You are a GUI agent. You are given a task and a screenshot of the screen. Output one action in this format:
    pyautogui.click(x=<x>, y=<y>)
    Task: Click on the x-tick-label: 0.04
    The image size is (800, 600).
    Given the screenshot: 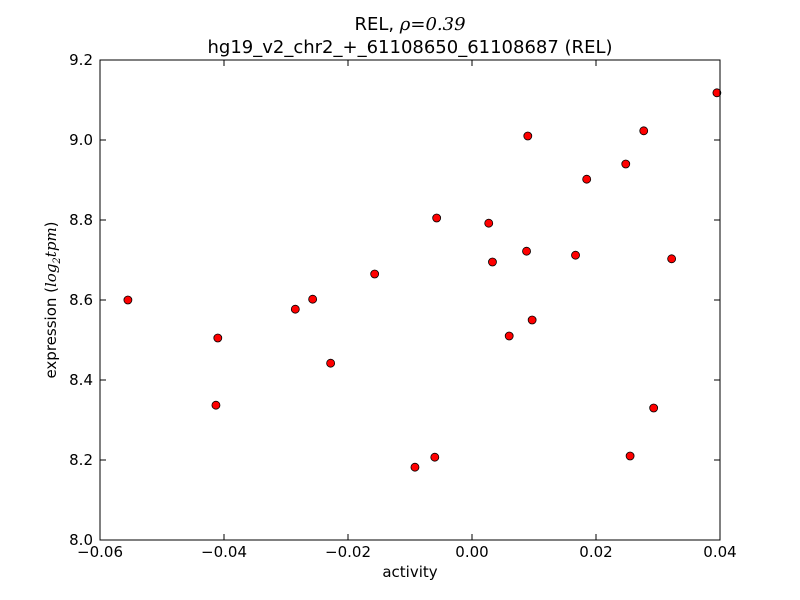 What is the action you would take?
    pyautogui.click(x=719, y=552)
    